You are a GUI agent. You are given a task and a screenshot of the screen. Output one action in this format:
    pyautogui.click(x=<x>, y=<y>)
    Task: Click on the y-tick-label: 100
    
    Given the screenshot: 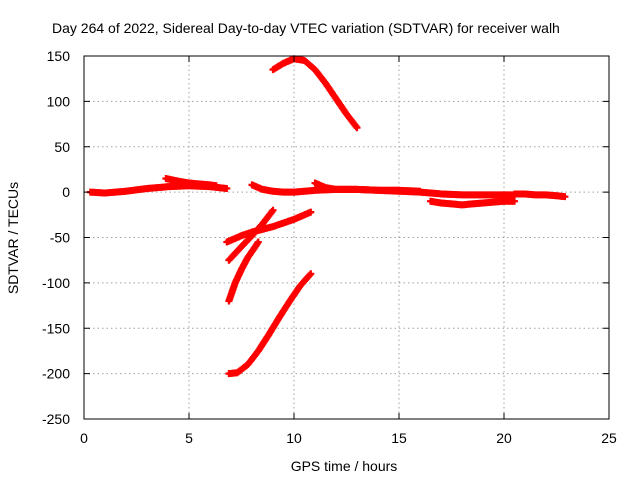 What is the action you would take?
    pyautogui.click(x=59, y=101)
    